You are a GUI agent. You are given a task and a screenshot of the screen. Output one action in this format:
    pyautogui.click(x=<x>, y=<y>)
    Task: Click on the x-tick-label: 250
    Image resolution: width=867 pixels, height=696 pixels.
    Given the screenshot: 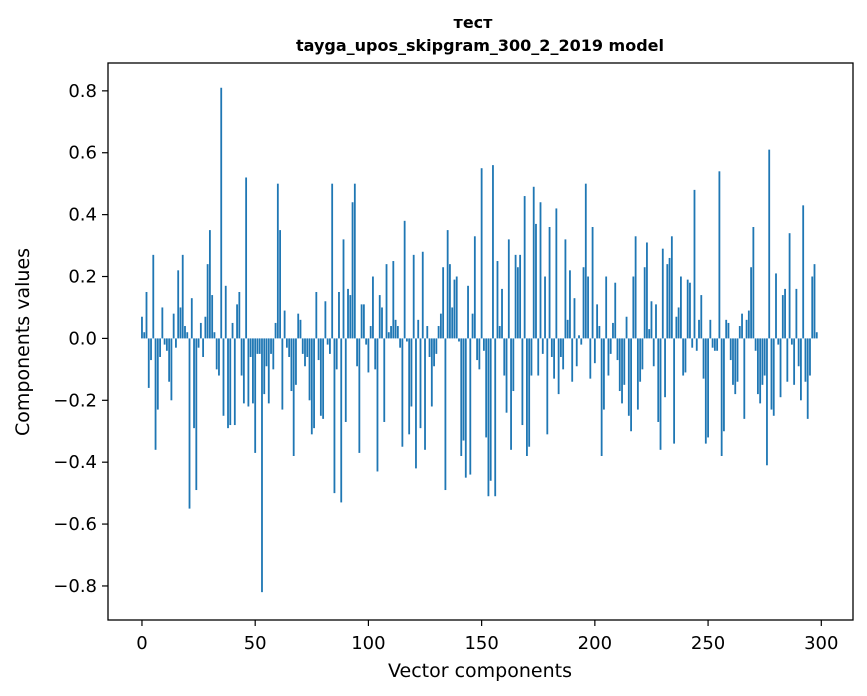 What is the action you would take?
    pyautogui.click(x=708, y=643)
    